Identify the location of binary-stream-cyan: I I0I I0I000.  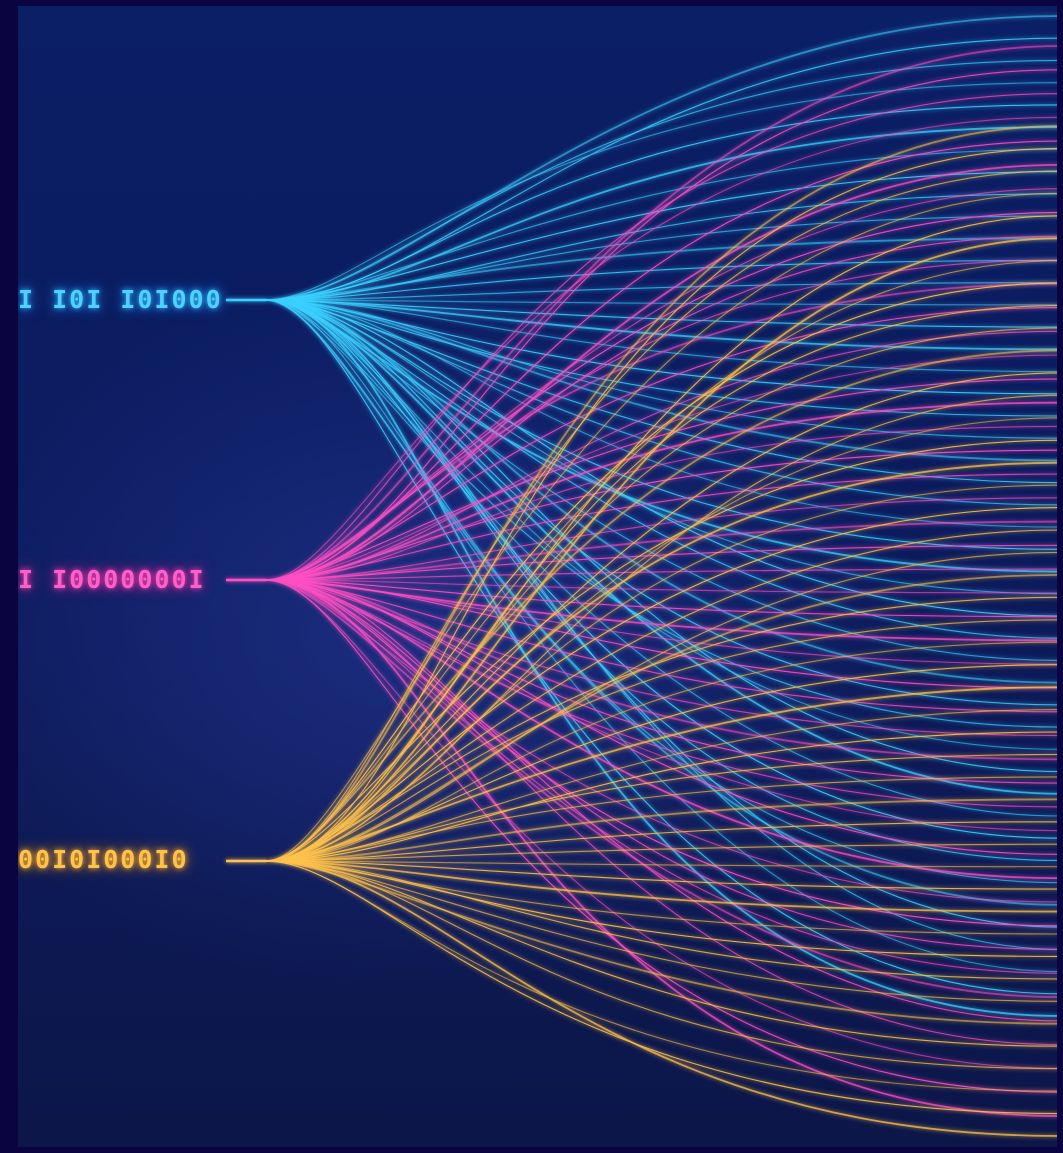
(120, 299).